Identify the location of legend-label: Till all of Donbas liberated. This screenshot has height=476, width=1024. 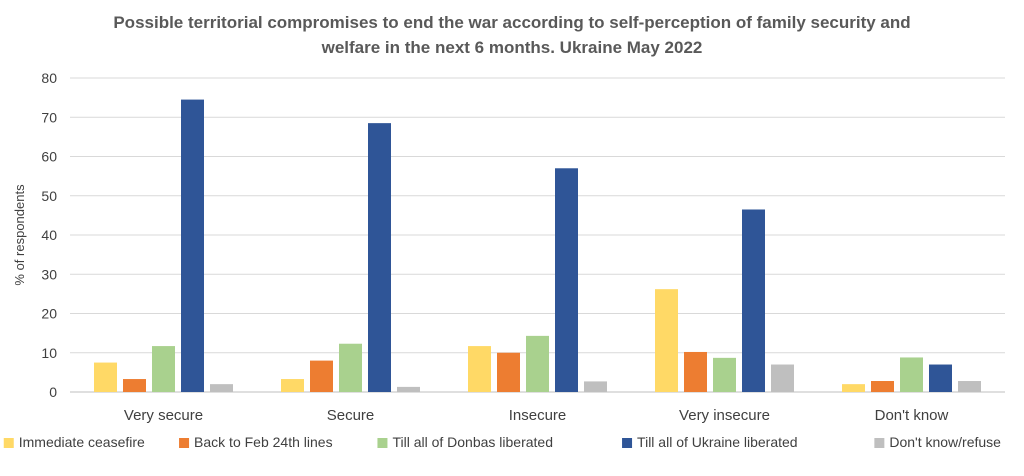
(472, 442).